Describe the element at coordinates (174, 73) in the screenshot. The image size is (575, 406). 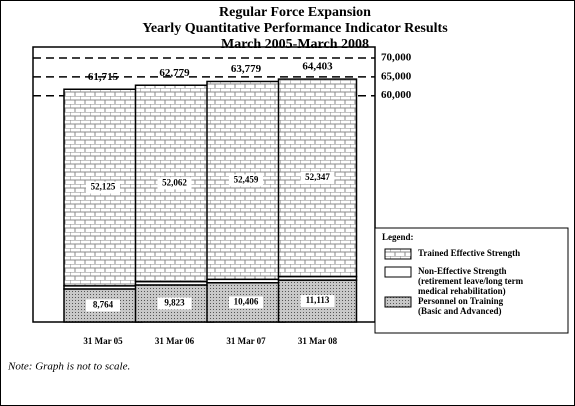
I see `total-label: 62,779` at that location.